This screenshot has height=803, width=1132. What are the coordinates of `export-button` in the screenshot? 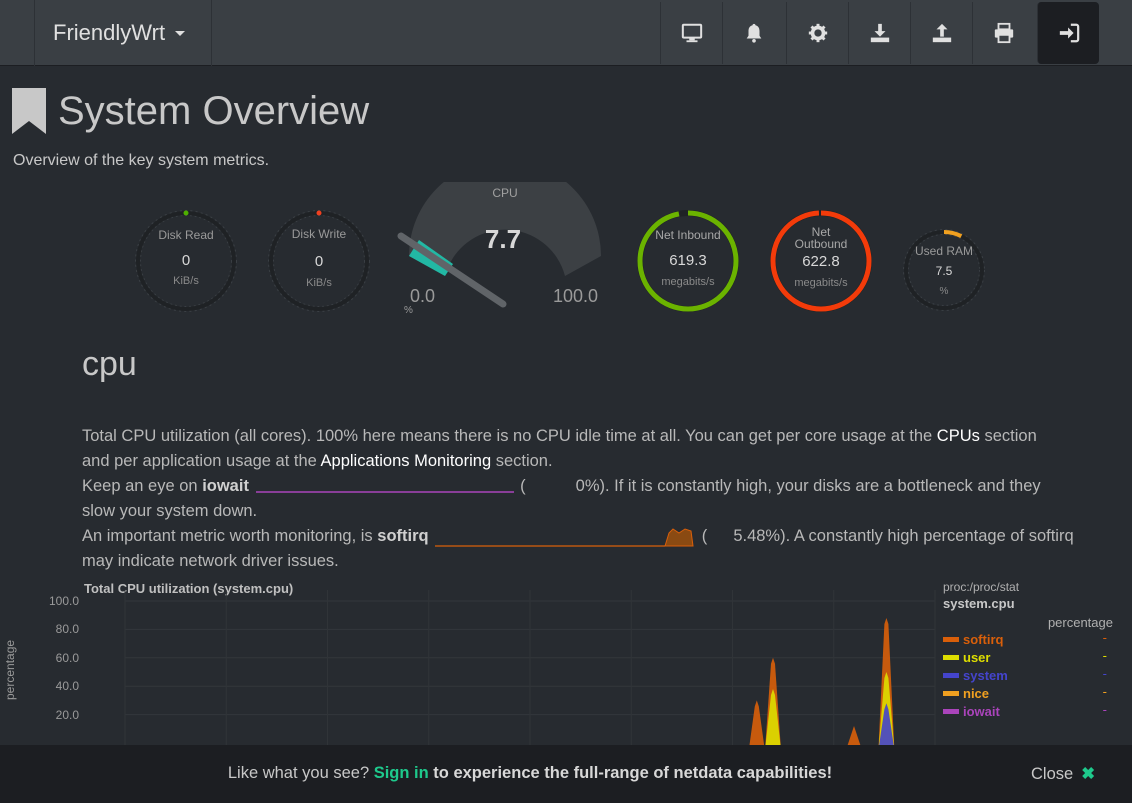 It's located at (941, 33).